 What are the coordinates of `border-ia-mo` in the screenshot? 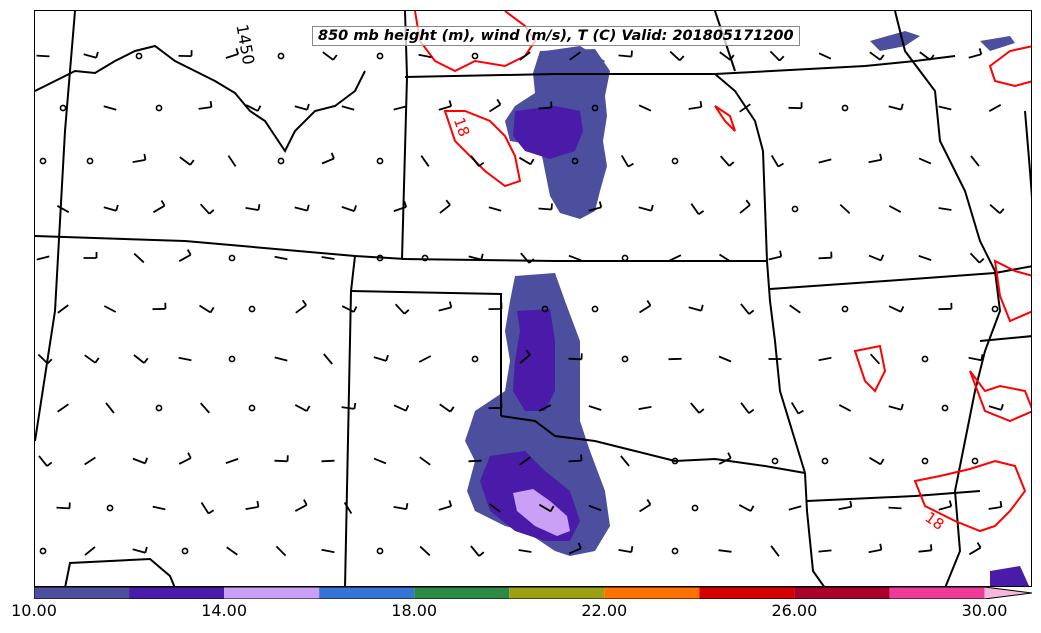 It's located at (835, 65).